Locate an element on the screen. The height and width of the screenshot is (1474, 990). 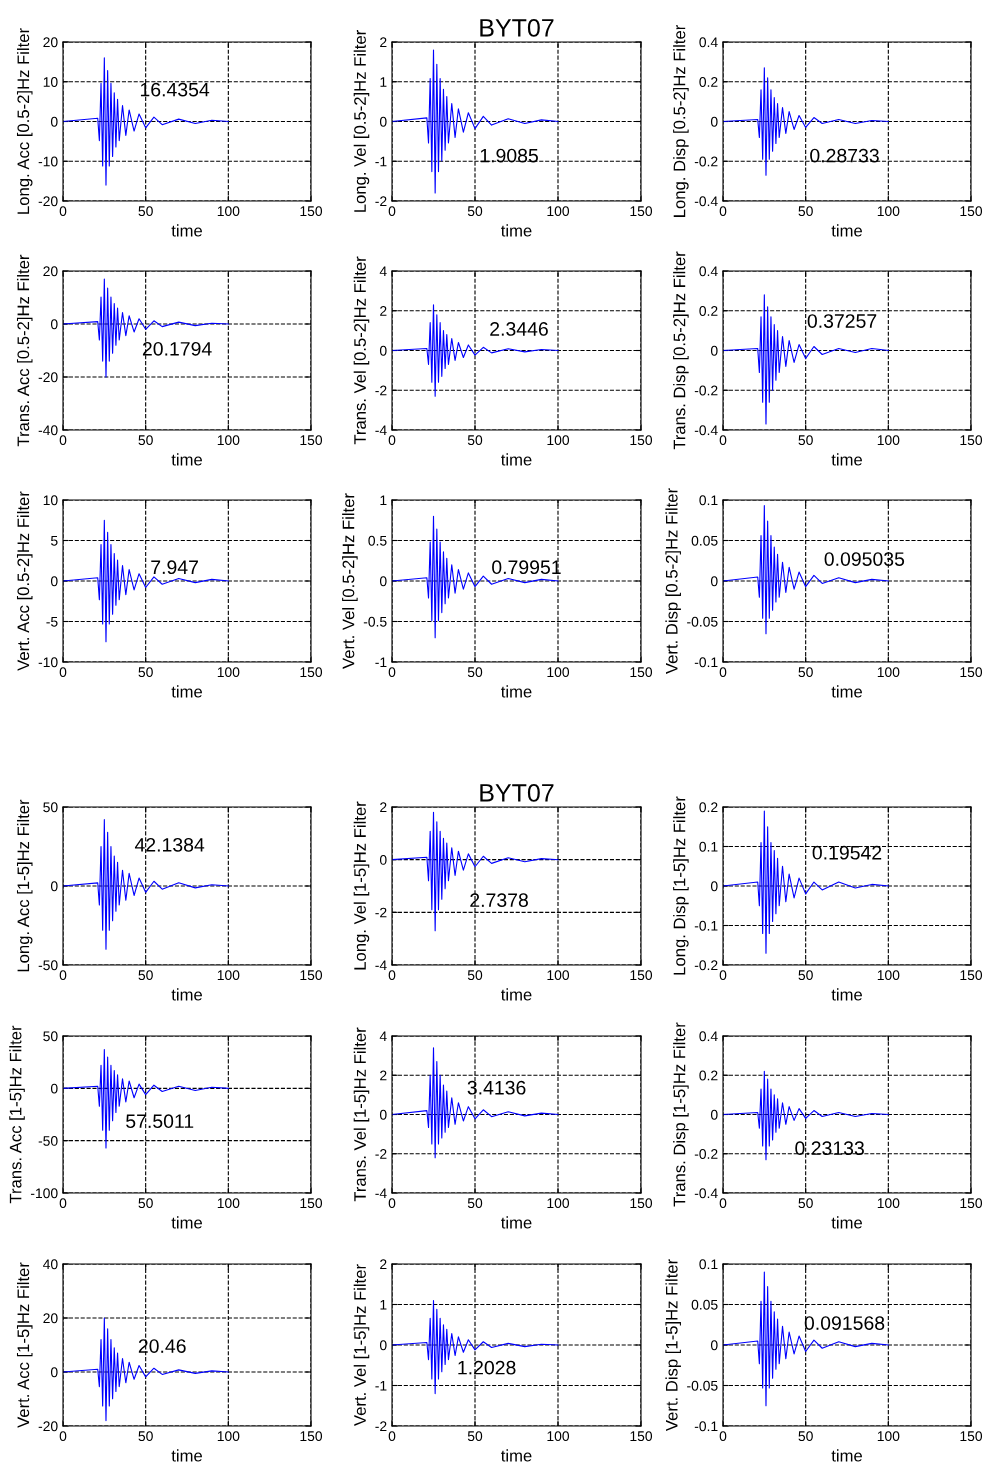
y-tick-label: 20 is located at coordinates (50, 271).